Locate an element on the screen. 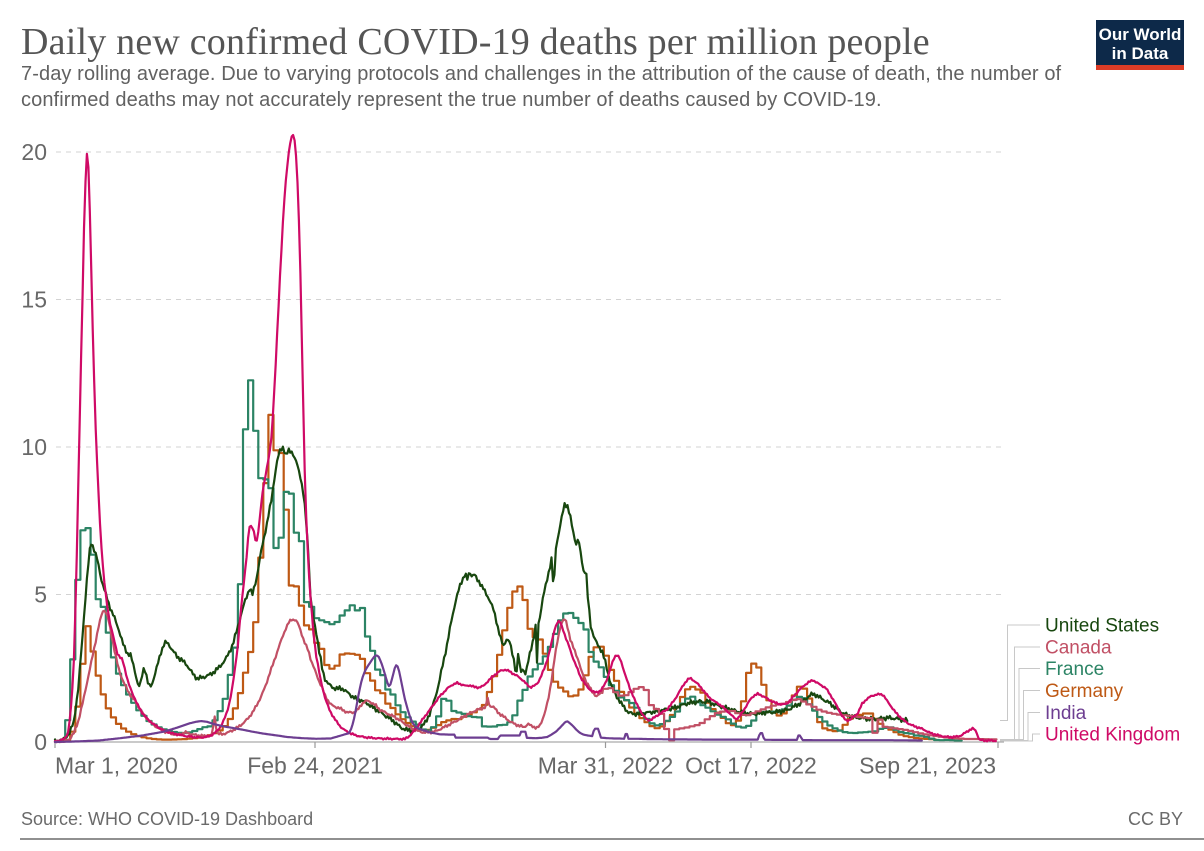 This screenshot has height=851, width=1204. svg-text: Sep 21, 2023 is located at coordinates (927, 766).